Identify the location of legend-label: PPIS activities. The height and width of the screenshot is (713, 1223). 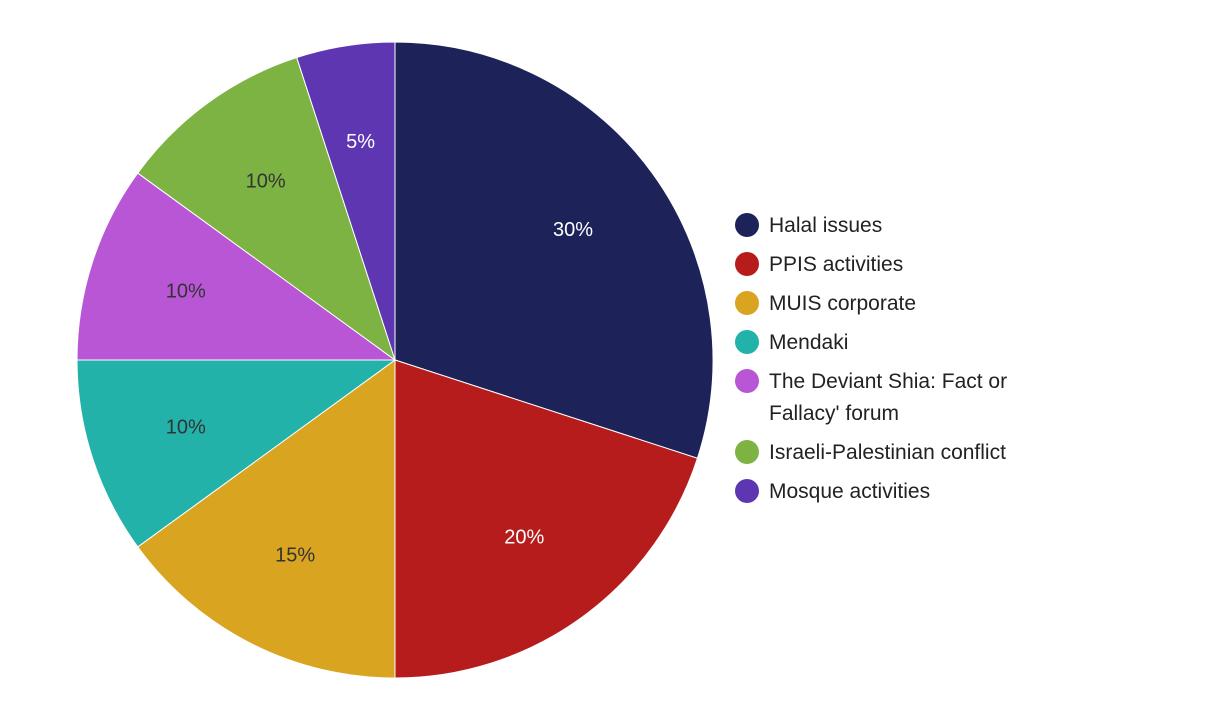
(836, 264).